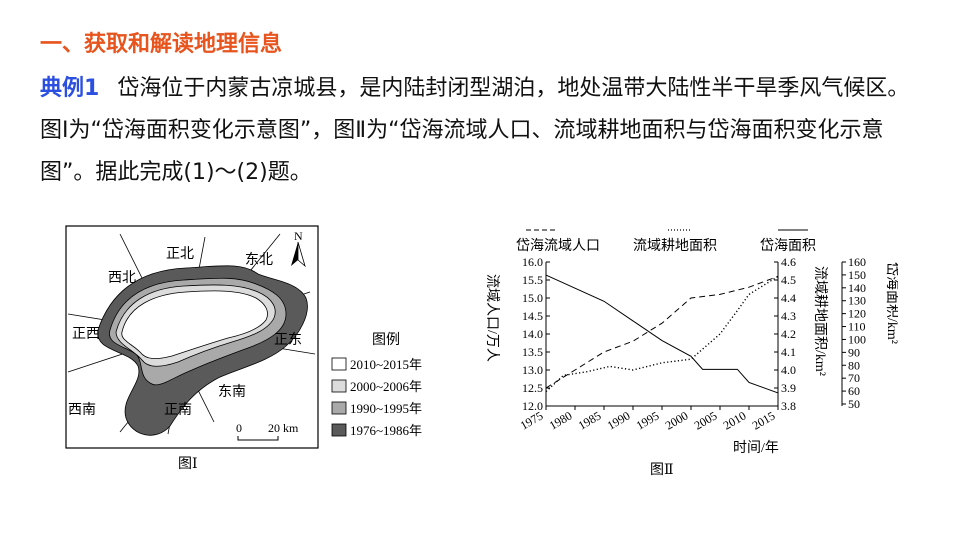  I want to click on x-tick-label: 1995, so click(648, 420).